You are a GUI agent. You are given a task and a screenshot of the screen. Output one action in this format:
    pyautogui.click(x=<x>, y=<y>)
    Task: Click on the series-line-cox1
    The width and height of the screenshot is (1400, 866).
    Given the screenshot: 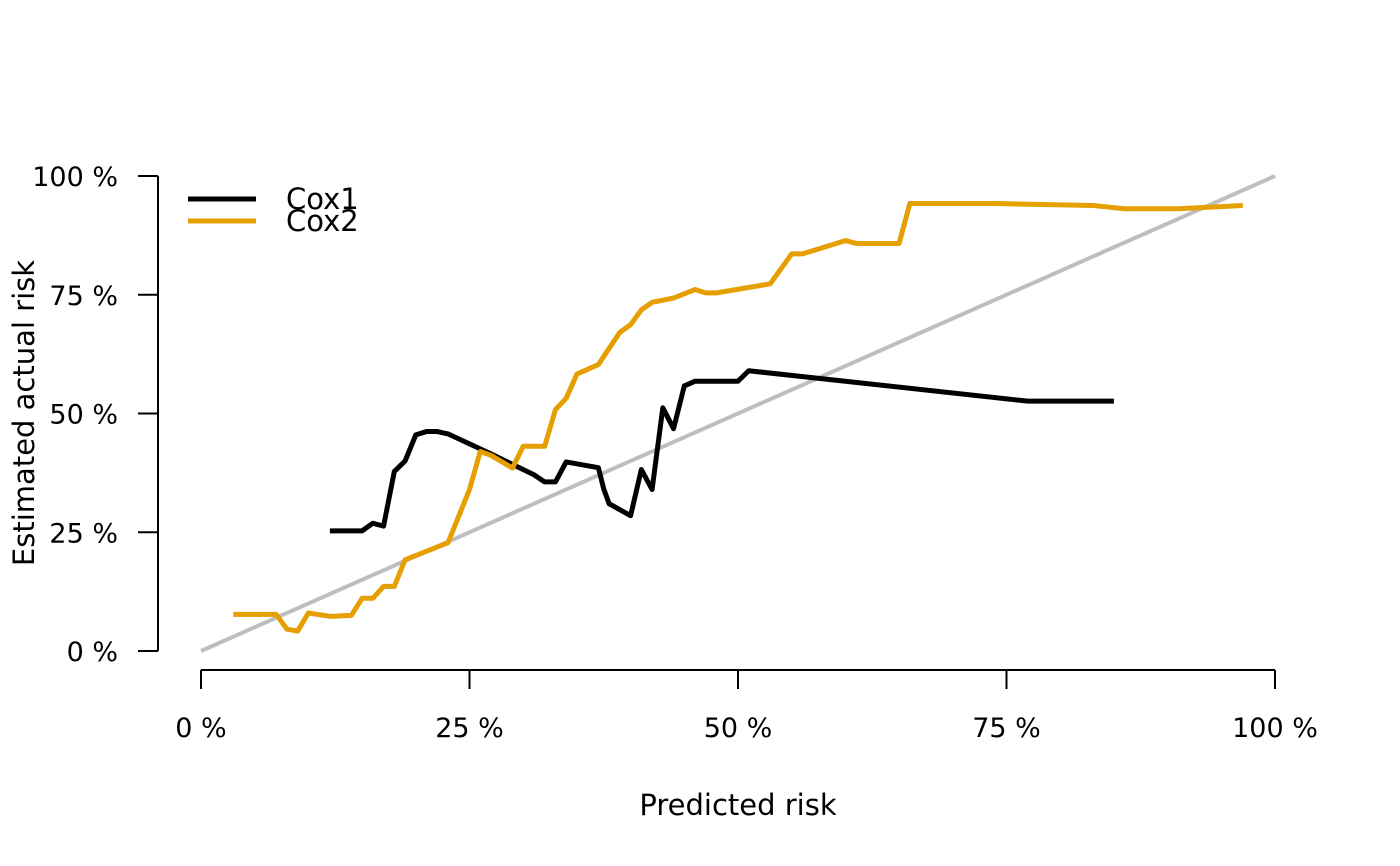 What is the action you would take?
    pyautogui.click(x=721, y=451)
    